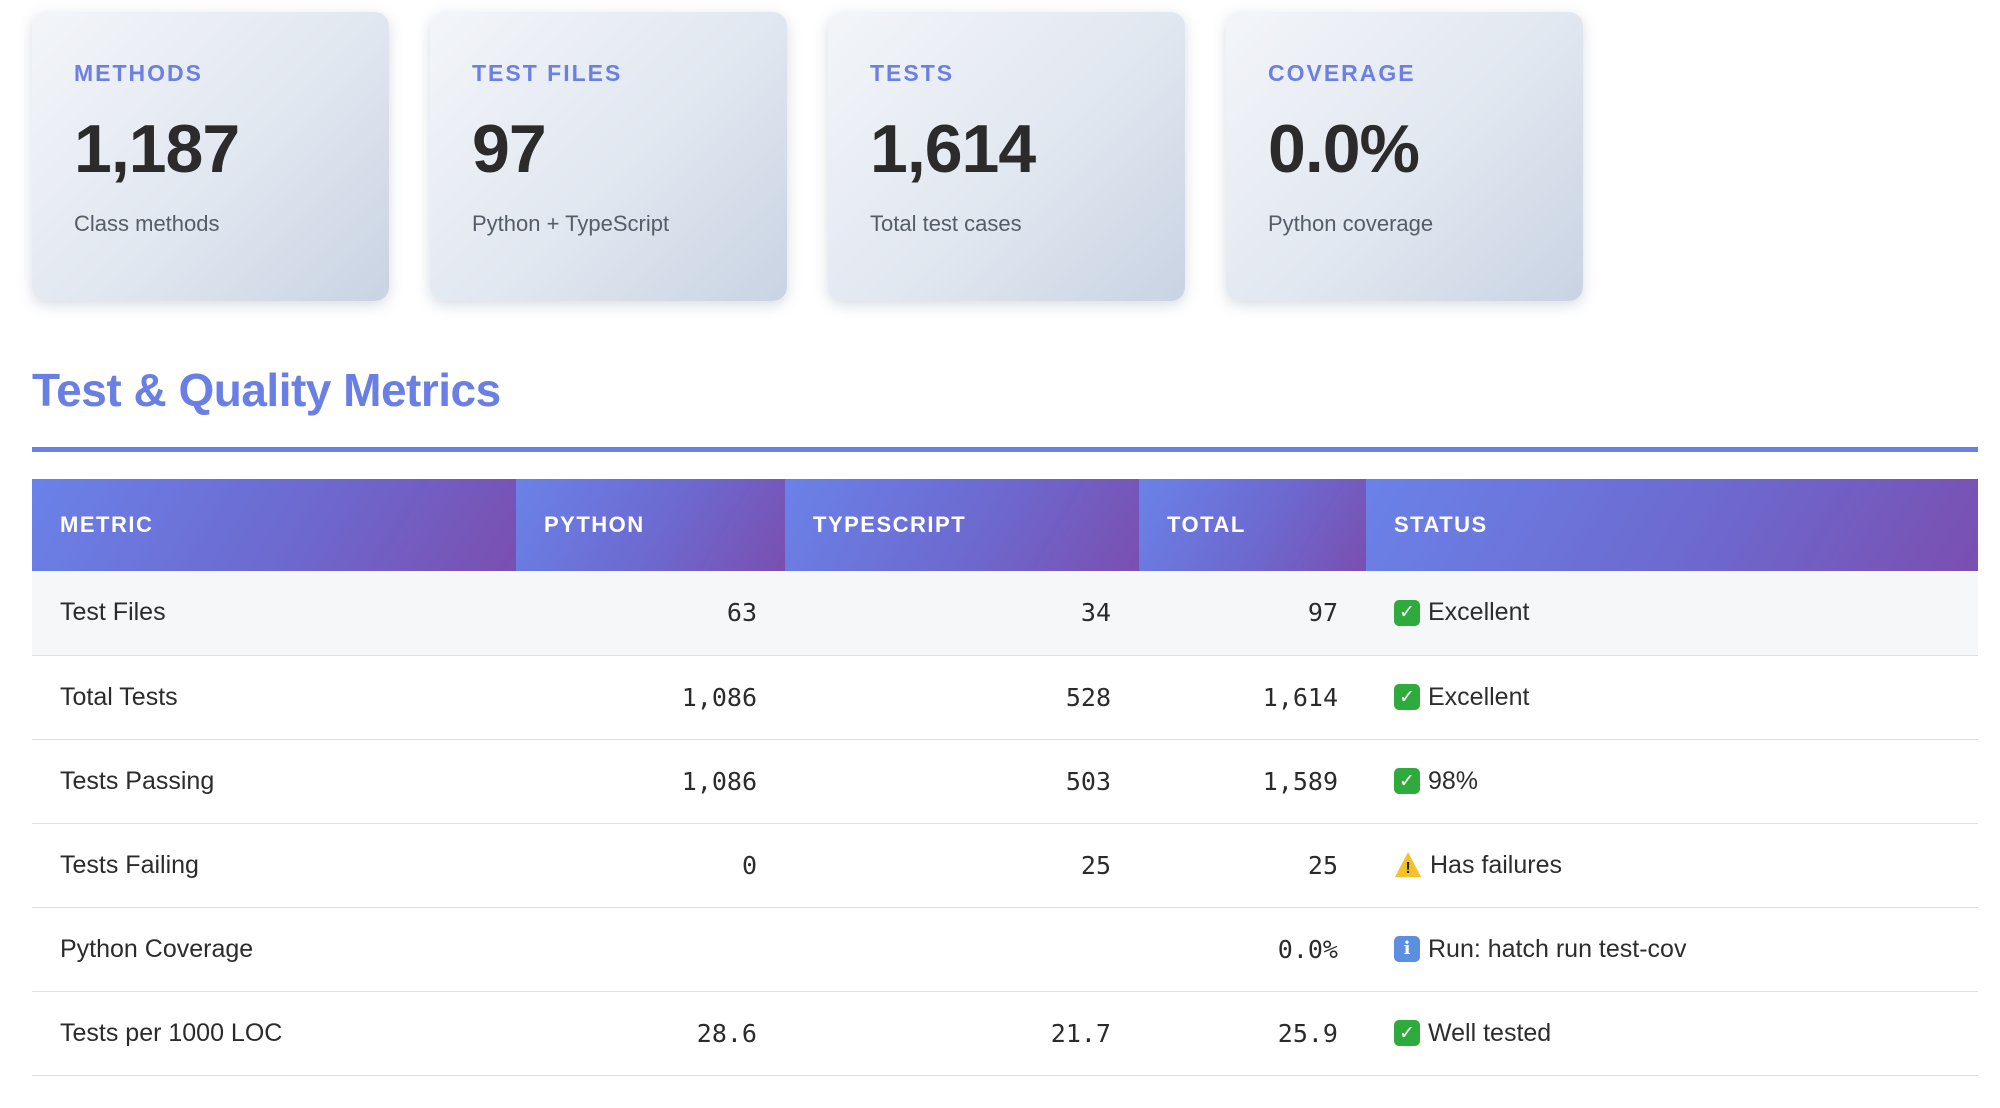 This screenshot has width=2000, height=1108. What do you see at coordinates (1351, 223) in the screenshot?
I see `card-description: Python coverage` at bounding box center [1351, 223].